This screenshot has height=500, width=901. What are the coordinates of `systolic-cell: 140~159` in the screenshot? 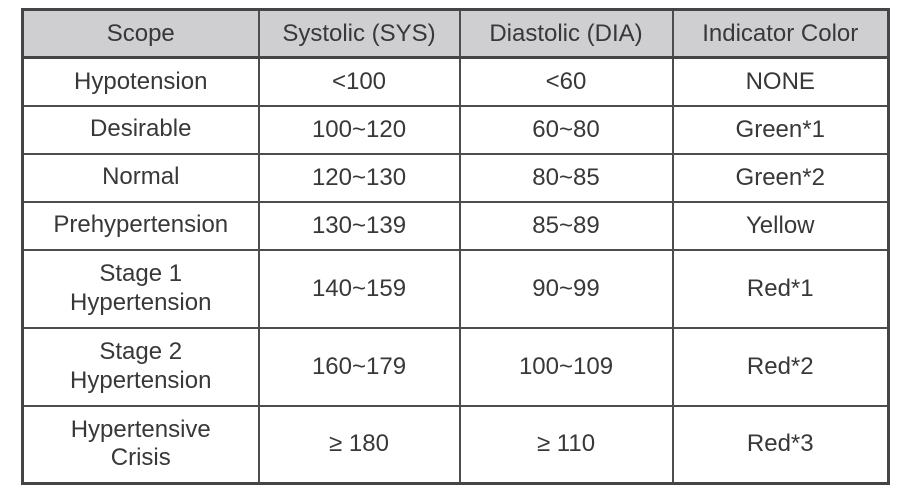 It's located at (359, 288).